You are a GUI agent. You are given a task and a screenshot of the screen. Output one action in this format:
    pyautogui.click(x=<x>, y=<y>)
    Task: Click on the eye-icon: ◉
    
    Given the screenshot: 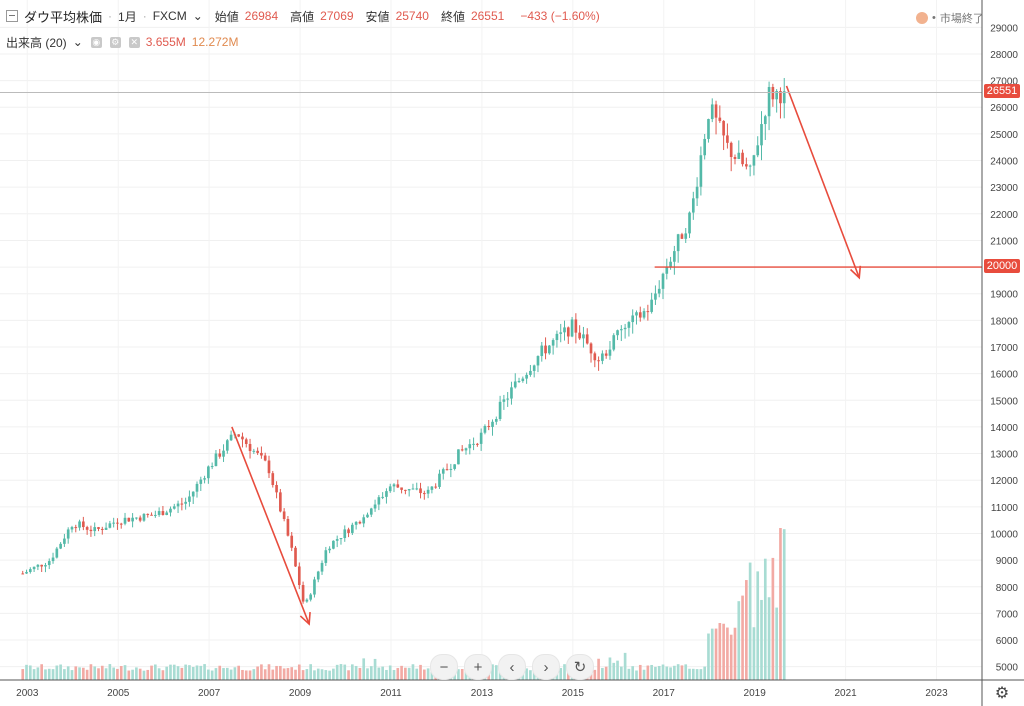 What is the action you would take?
    pyautogui.click(x=96, y=42)
    